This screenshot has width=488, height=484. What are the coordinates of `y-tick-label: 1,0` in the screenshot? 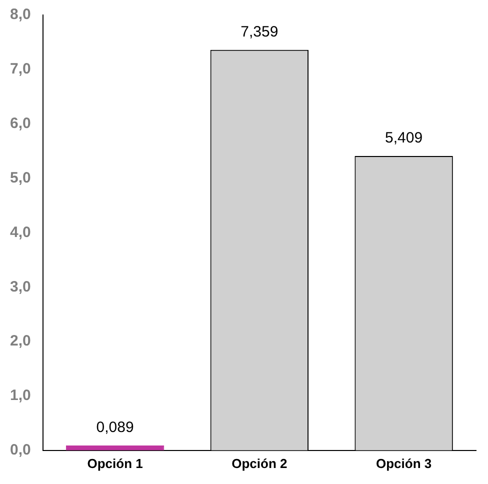 It's located at (20, 395).